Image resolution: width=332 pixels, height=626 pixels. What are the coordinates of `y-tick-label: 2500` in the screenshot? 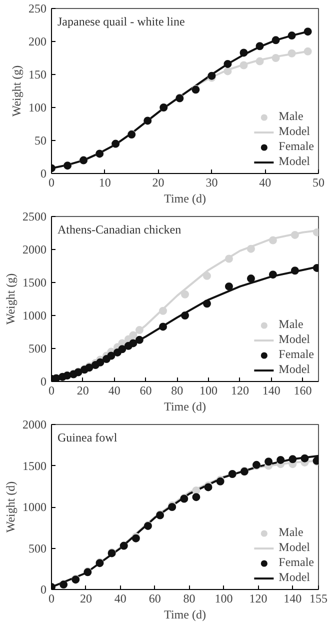 It's located at (34, 217).